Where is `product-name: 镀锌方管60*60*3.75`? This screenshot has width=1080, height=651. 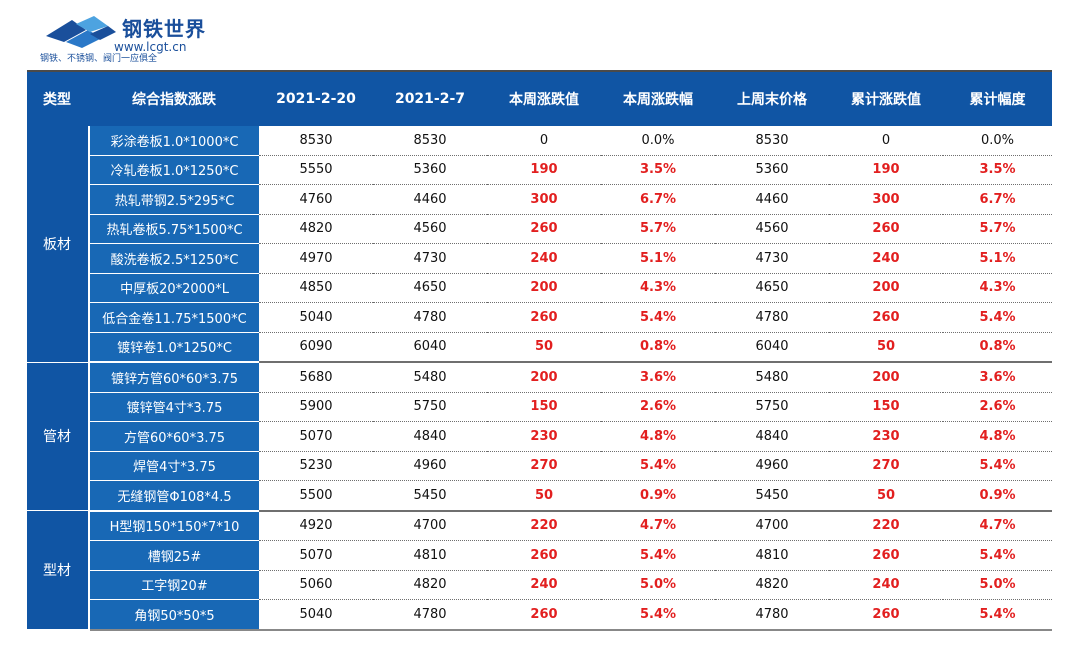 product-name: 镀锌方管60*60*3.75 is located at coordinates (174, 377).